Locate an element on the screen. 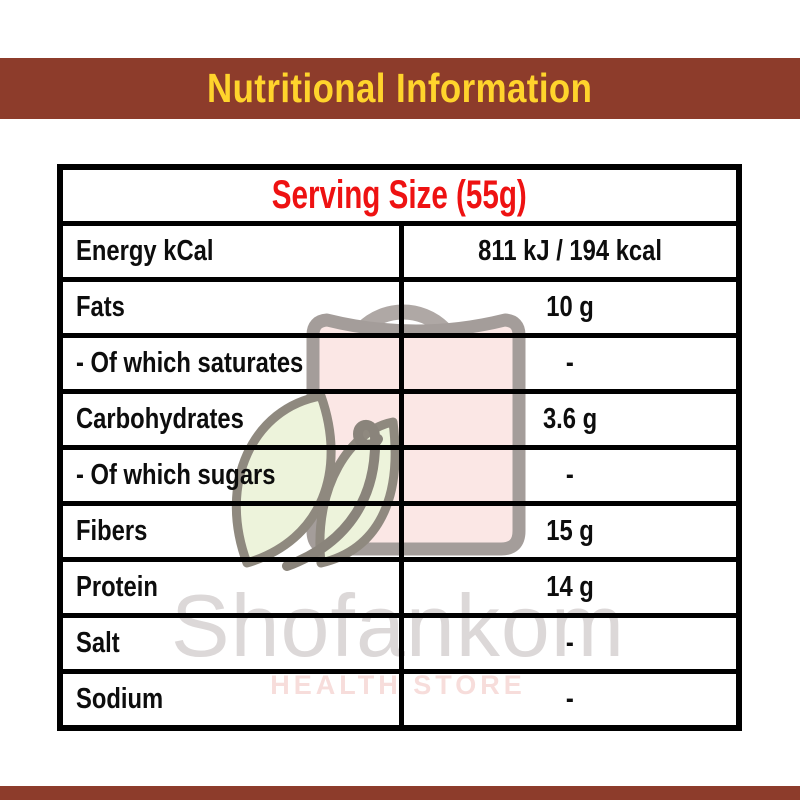 The image size is (800, 800). nutrient-label-cell: - Of which sugars is located at coordinates (231, 475).